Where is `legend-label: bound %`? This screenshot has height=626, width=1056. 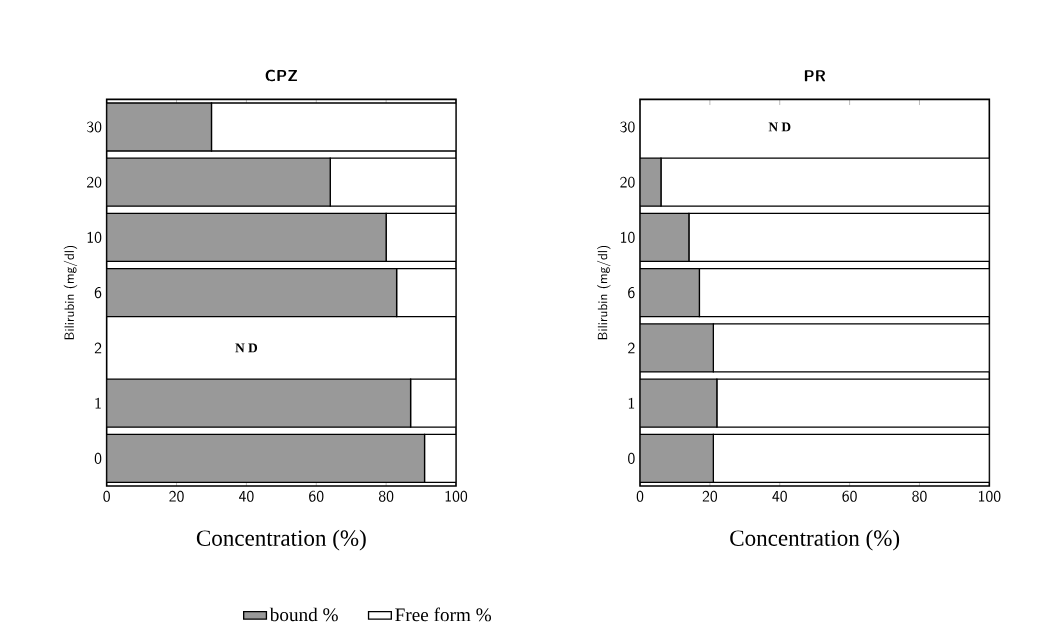 legend-label: bound % is located at coordinates (303, 614).